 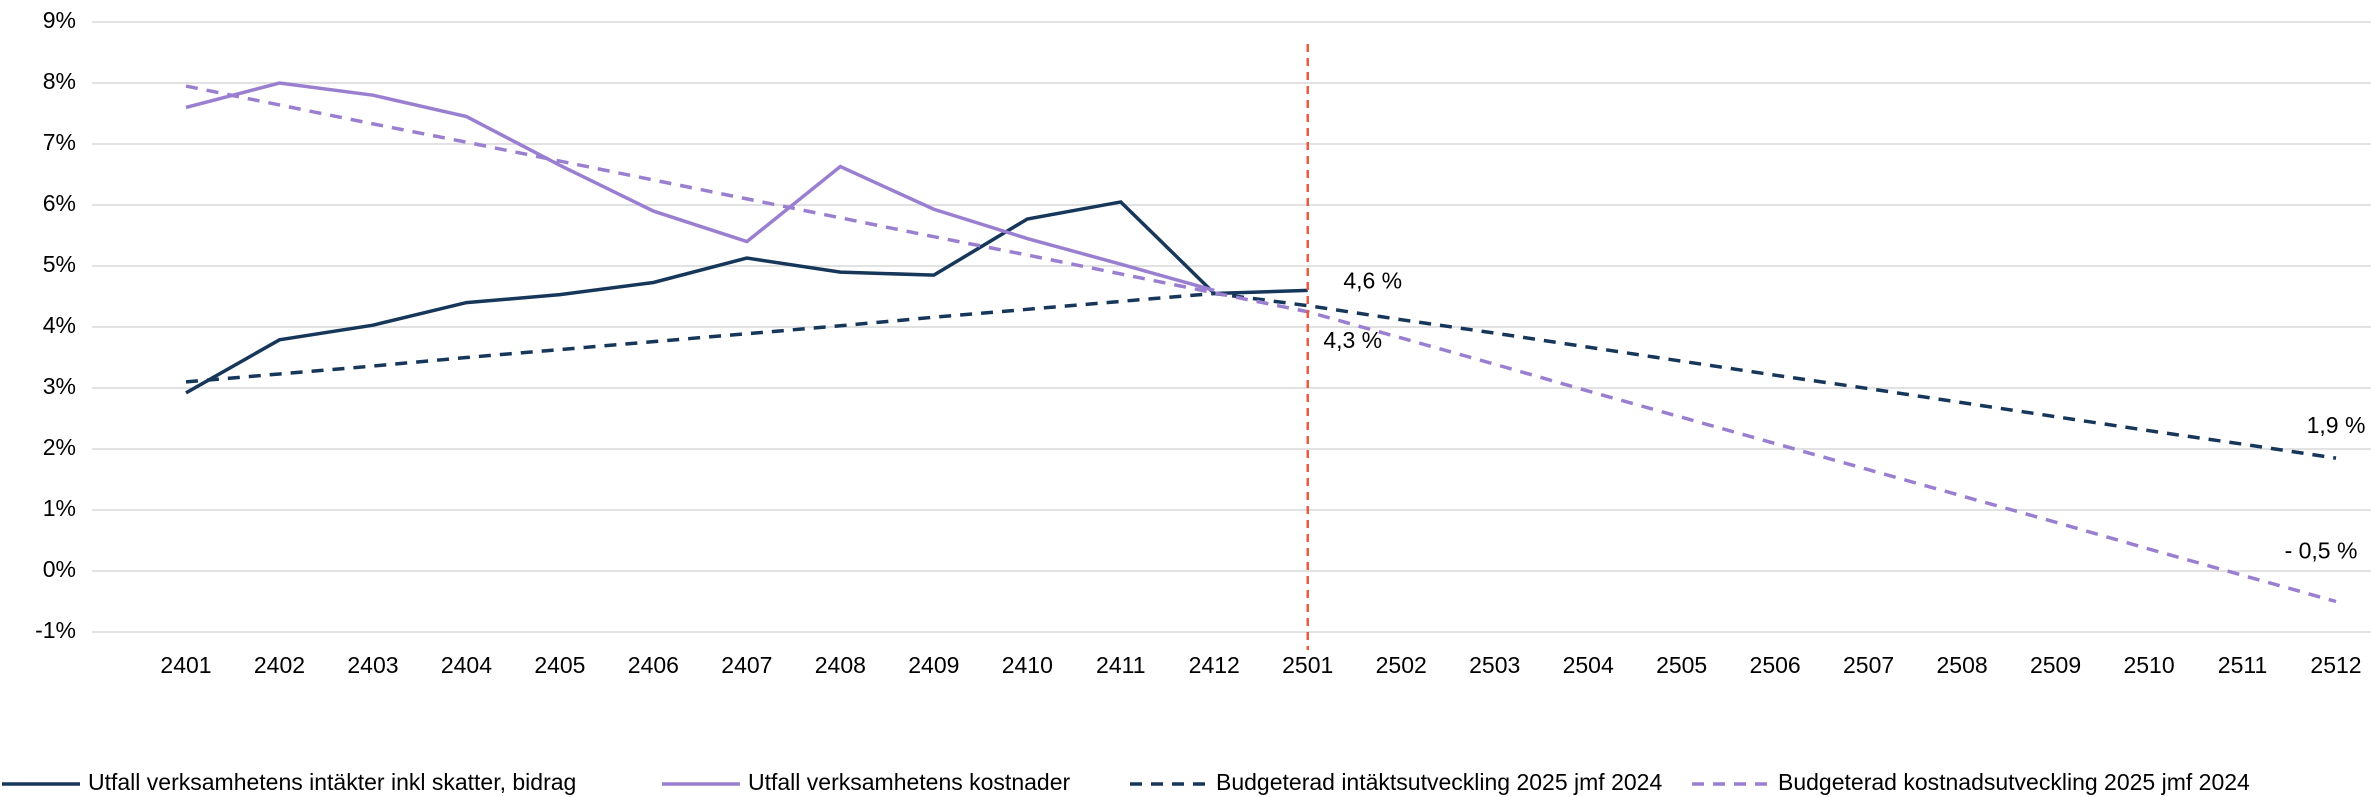 I want to click on x-tick-label: 2505, so click(x=1681, y=665).